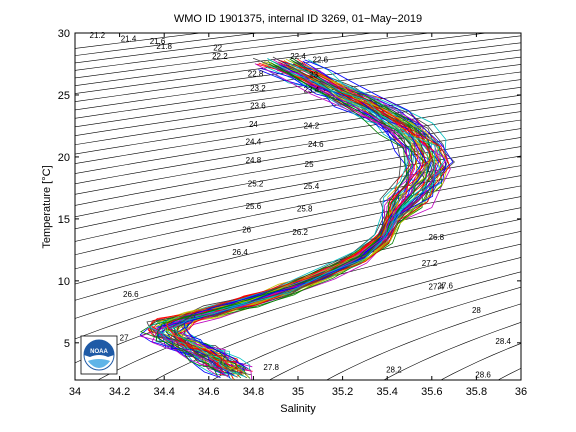 Image resolution: width=576 pixels, height=432 pixels. I want to click on contour-label: 28.4, so click(503, 341).